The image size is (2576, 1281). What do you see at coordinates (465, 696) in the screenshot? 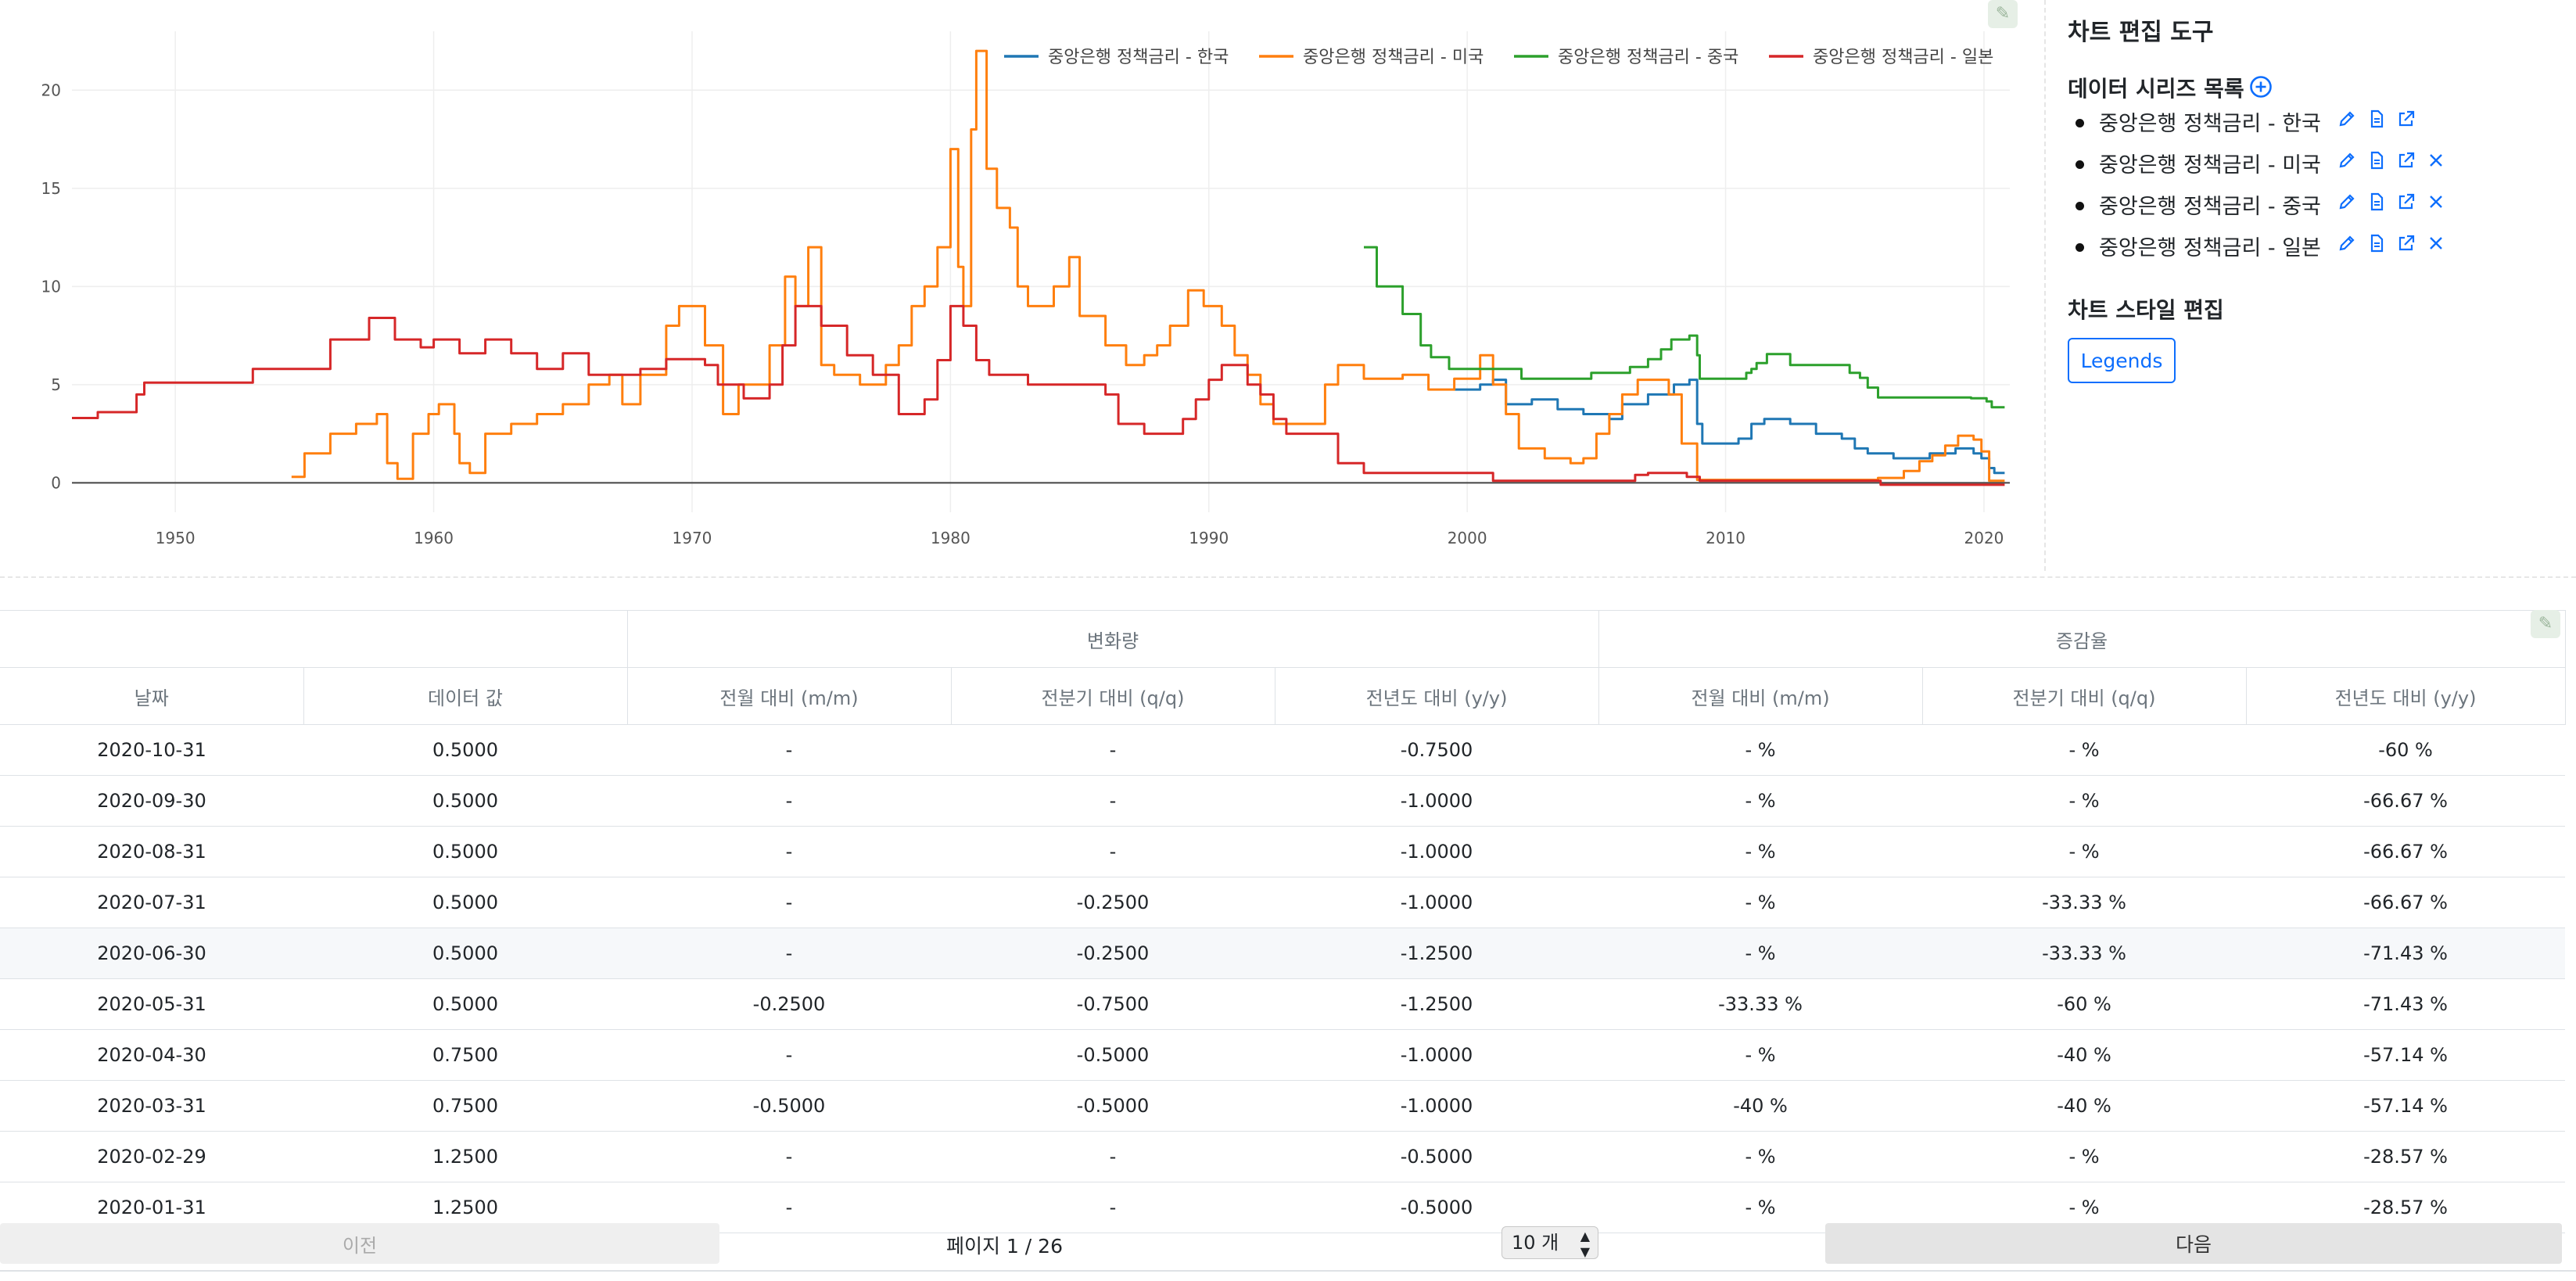
I see `column-header: 데이터 값` at bounding box center [465, 696].